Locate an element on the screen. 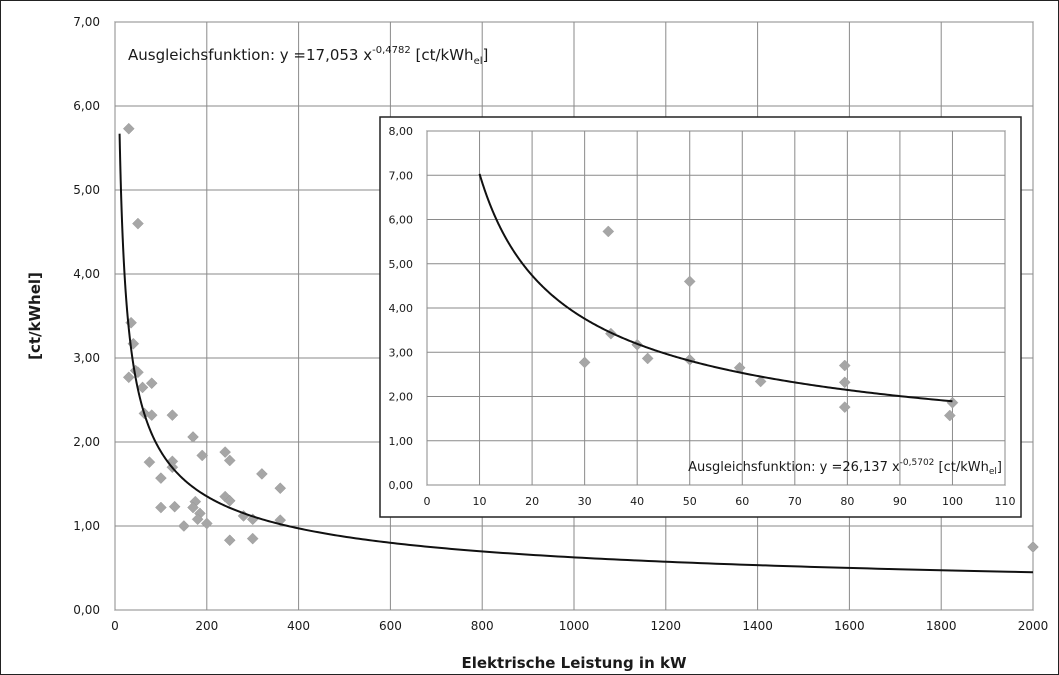 This screenshot has height=675, width=1059. inset-x-tick-label: 70 is located at coordinates (795, 501).